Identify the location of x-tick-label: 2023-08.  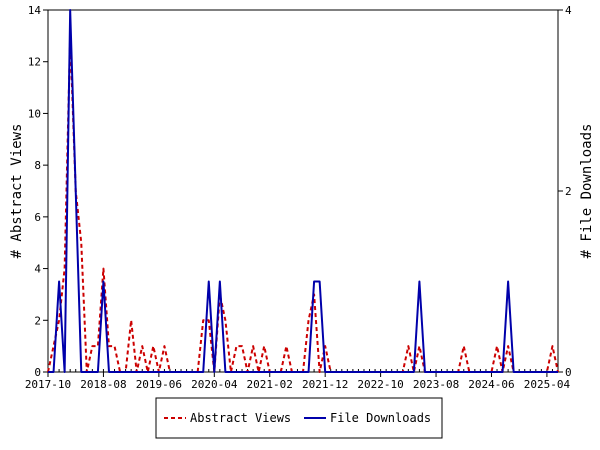
(436, 384).